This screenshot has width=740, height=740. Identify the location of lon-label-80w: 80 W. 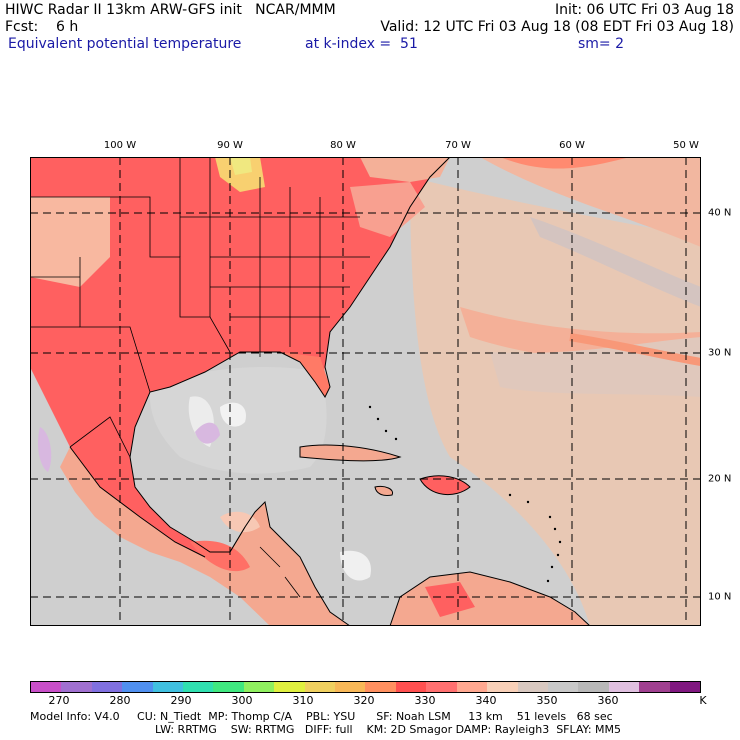
(343, 145).